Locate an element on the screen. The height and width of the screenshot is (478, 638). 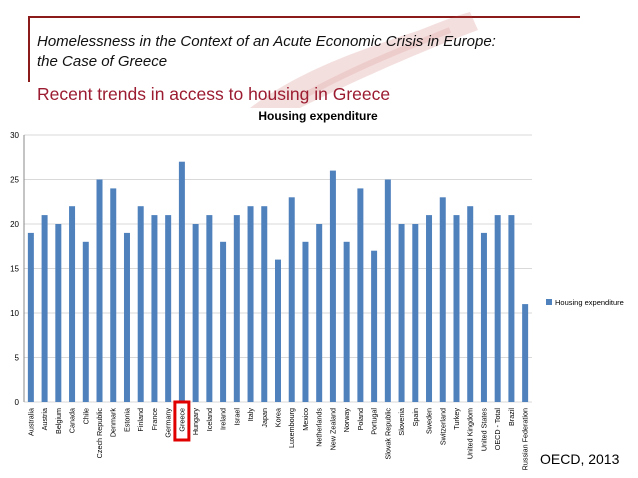
x-tick-label: Slovak Republic is located at coordinates (387, 434).